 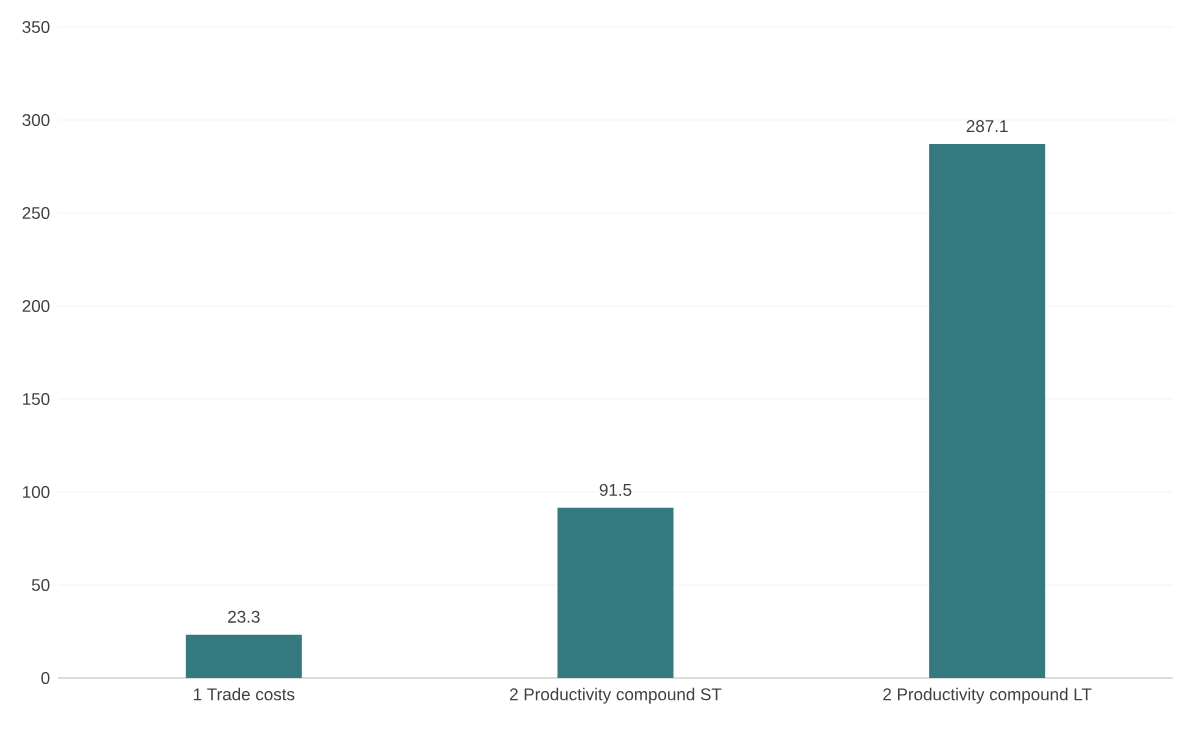 What do you see at coordinates (987, 695) in the screenshot?
I see `x-tick-label: 2 Productivity compound LT` at bounding box center [987, 695].